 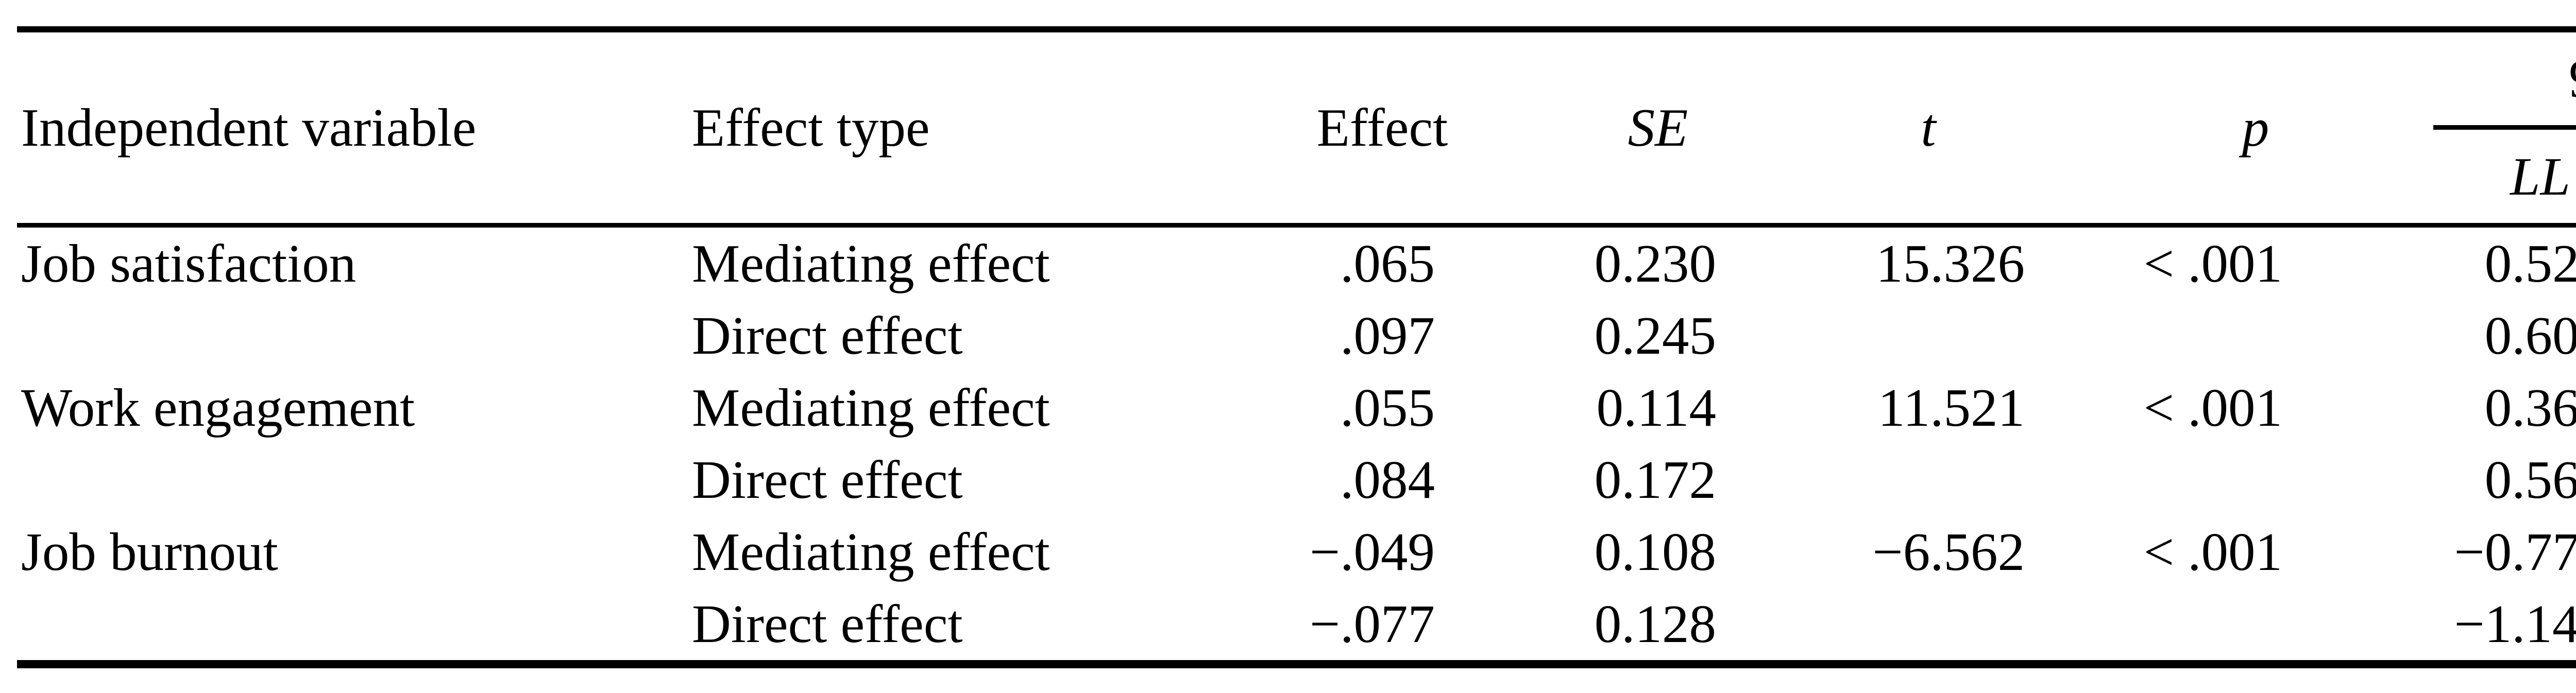 What do you see at coordinates (2504, 79) in the screenshot?
I see `header-ci-spanner: 95% CI` at bounding box center [2504, 79].